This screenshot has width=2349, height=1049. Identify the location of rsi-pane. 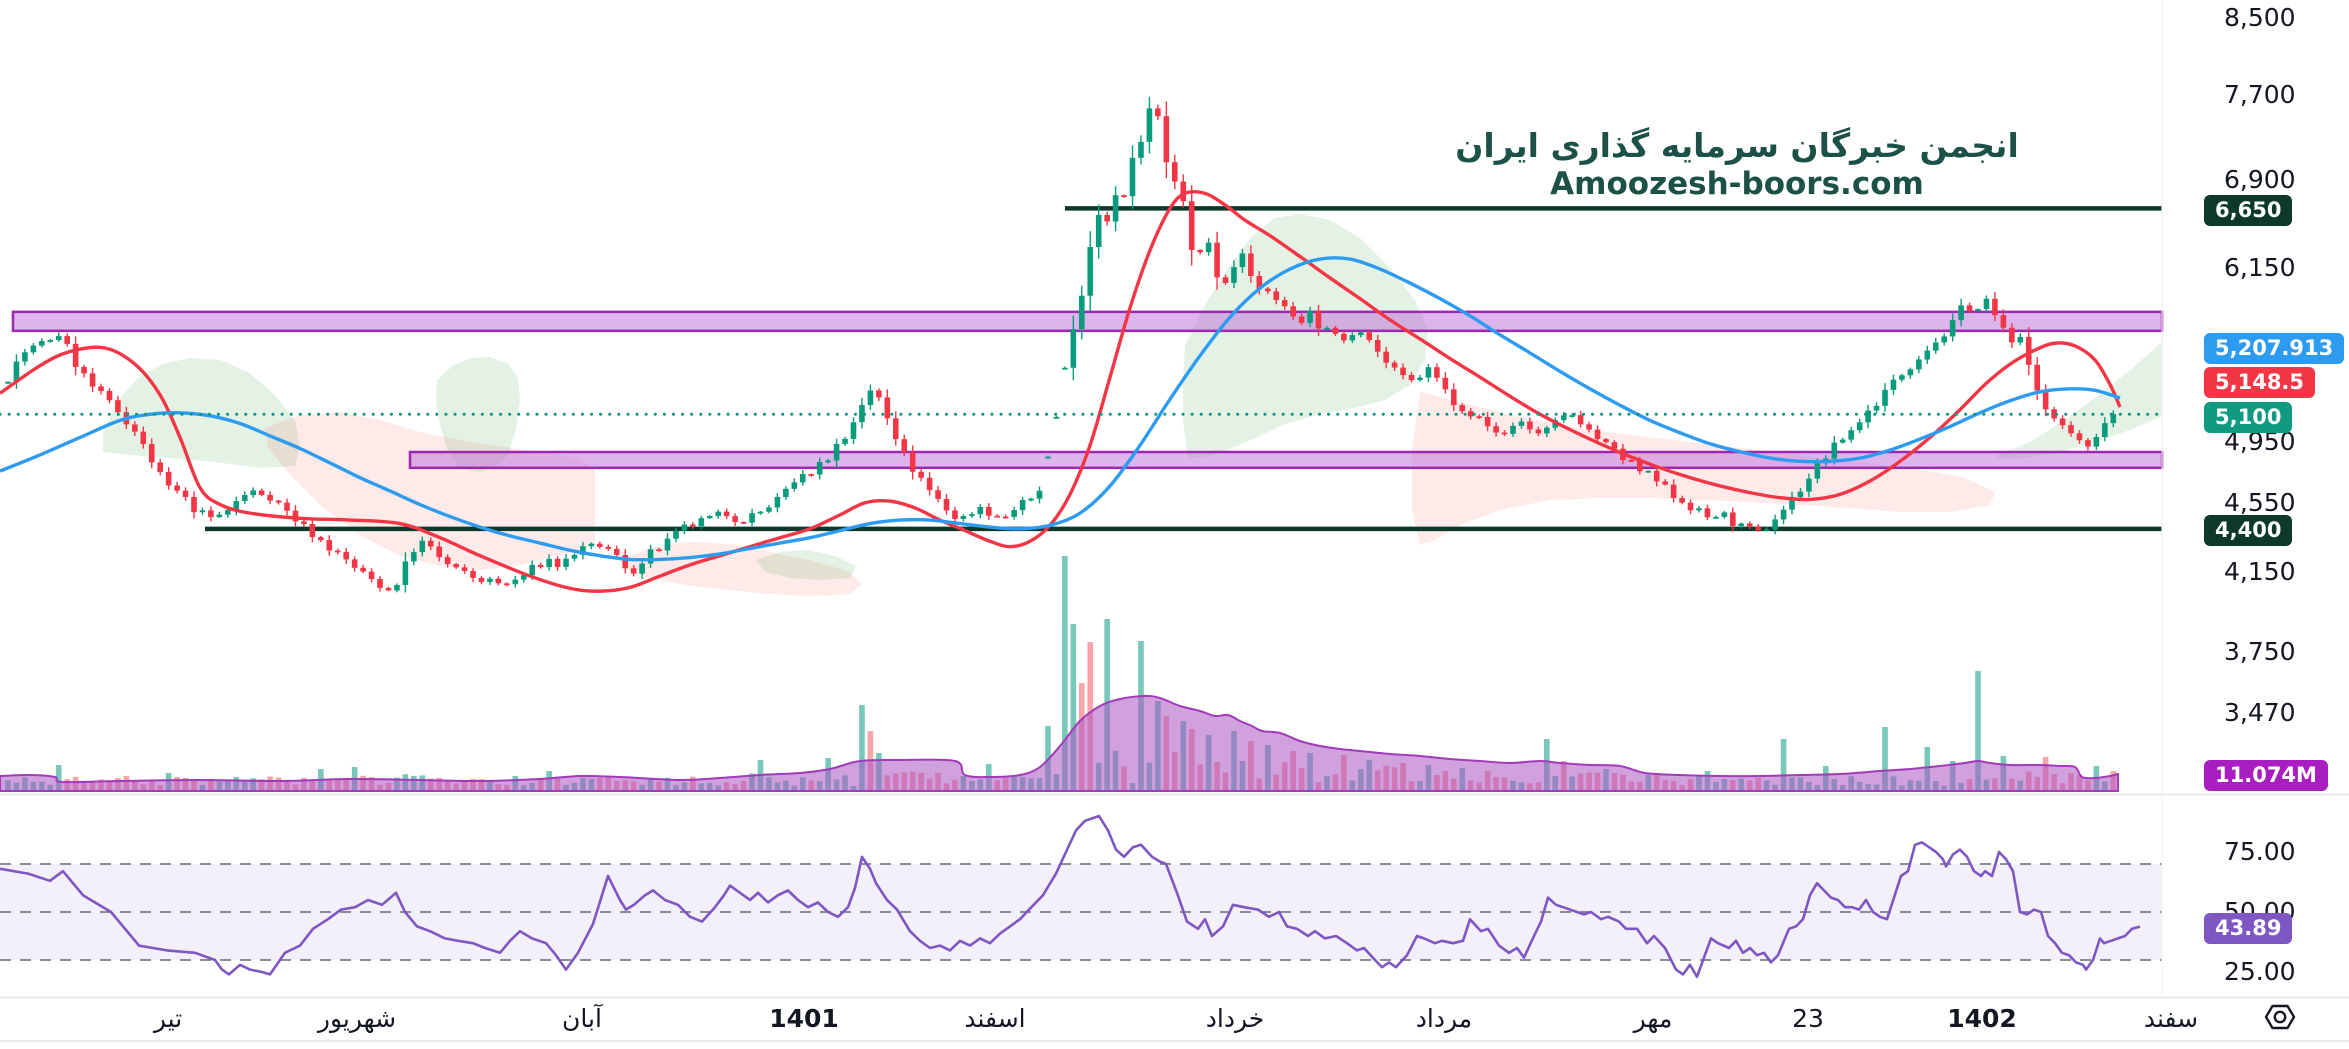
(1081, 896).